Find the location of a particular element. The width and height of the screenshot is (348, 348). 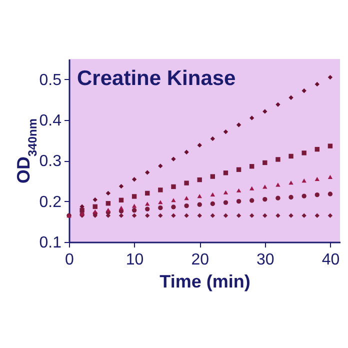

y-tick-label: 0.5 is located at coordinates (50, 80).